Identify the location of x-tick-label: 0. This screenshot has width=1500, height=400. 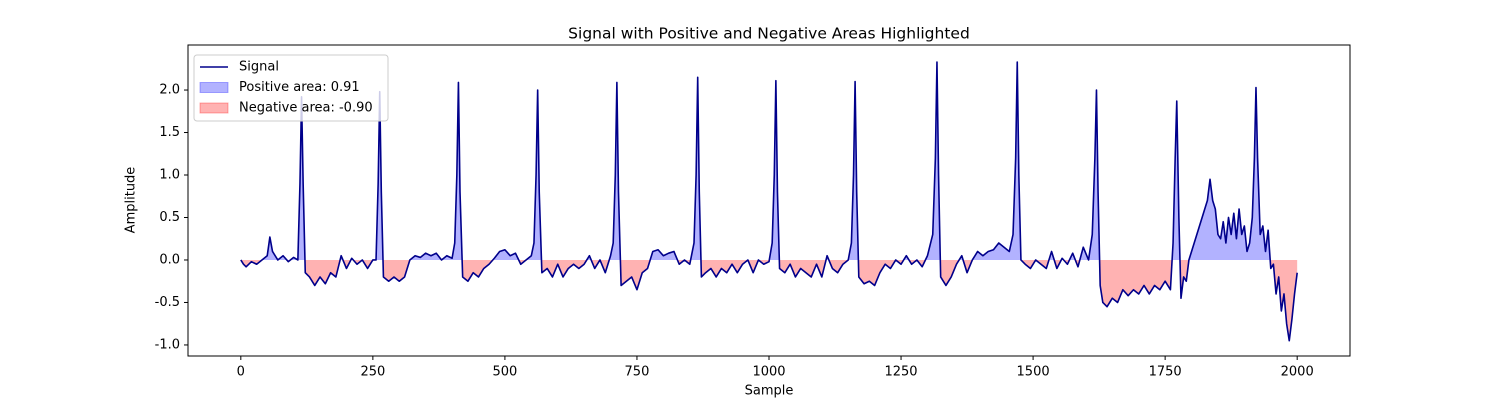
(241, 372).